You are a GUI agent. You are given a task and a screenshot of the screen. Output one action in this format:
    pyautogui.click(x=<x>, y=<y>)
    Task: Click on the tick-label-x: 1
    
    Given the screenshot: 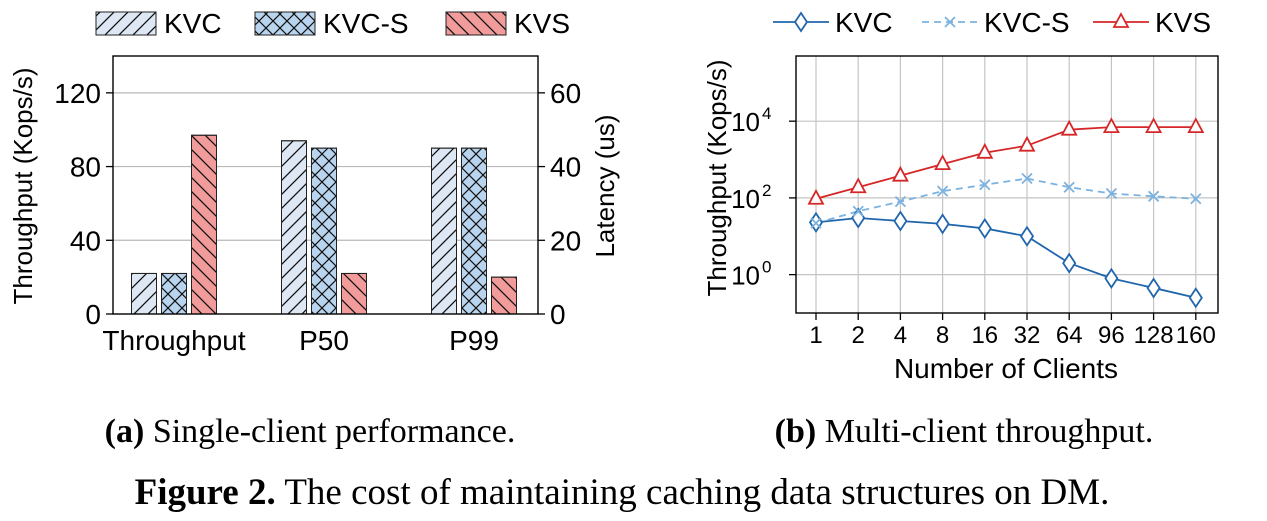 What is the action you would take?
    pyautogui.click(x=815, y=335)
    